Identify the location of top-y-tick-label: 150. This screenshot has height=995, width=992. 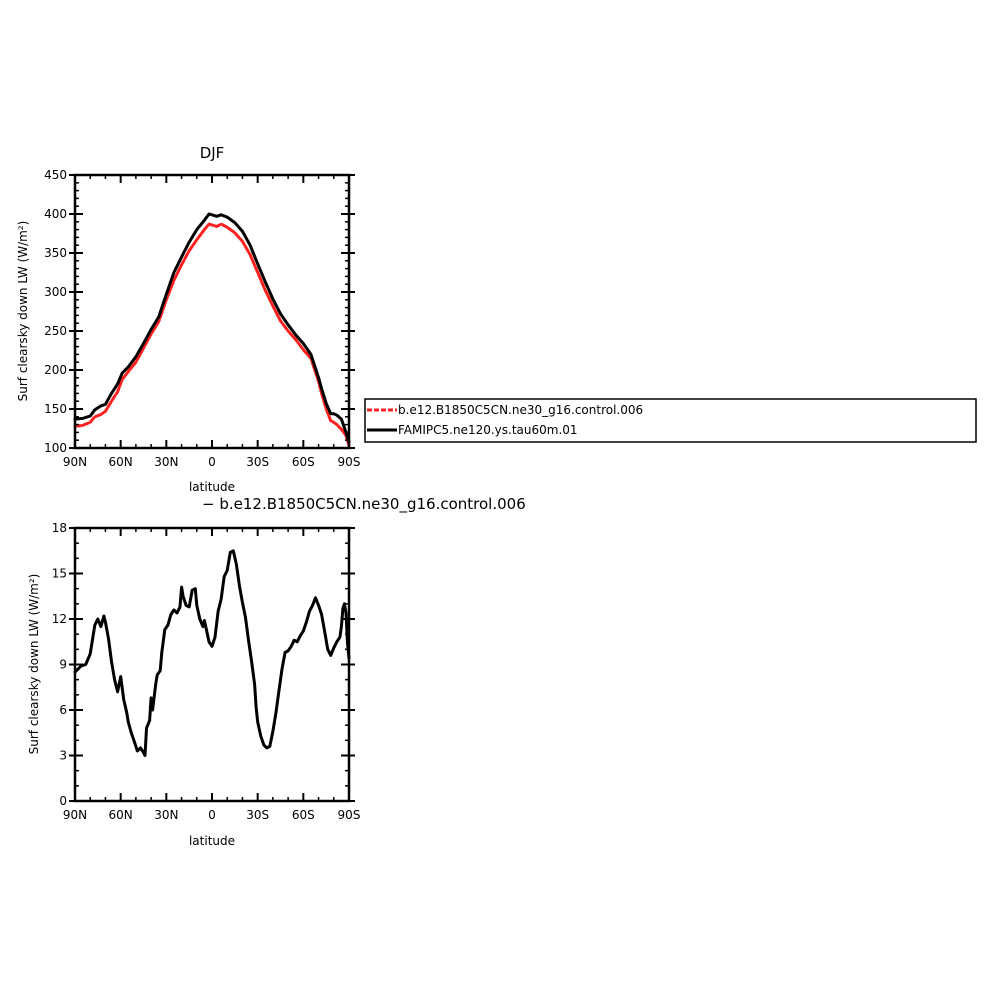
(55, 409).